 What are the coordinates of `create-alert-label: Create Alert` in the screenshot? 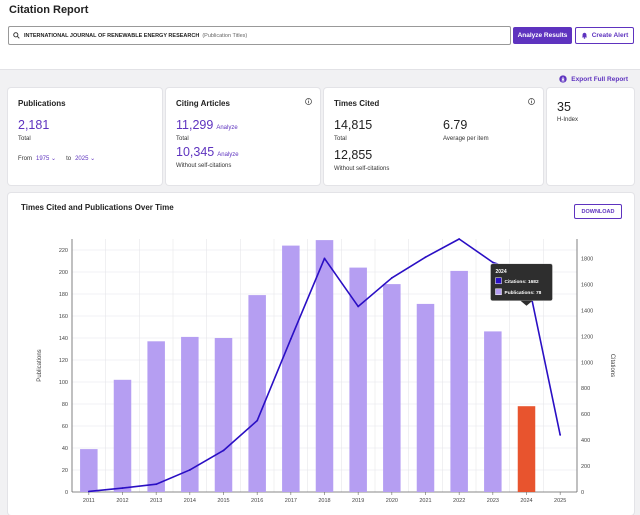 It's located at (610, 35).